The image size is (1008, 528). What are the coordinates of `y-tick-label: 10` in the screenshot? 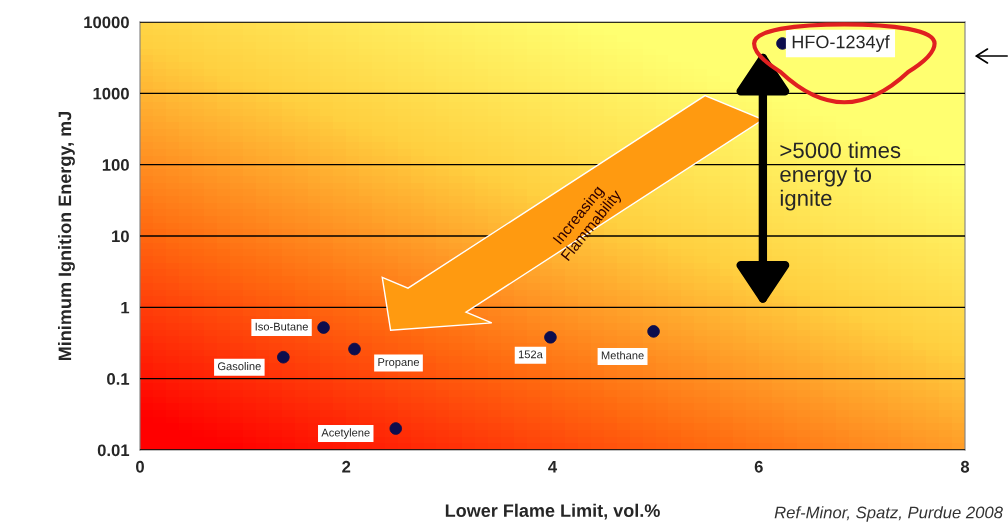 It's located at (120, 236).